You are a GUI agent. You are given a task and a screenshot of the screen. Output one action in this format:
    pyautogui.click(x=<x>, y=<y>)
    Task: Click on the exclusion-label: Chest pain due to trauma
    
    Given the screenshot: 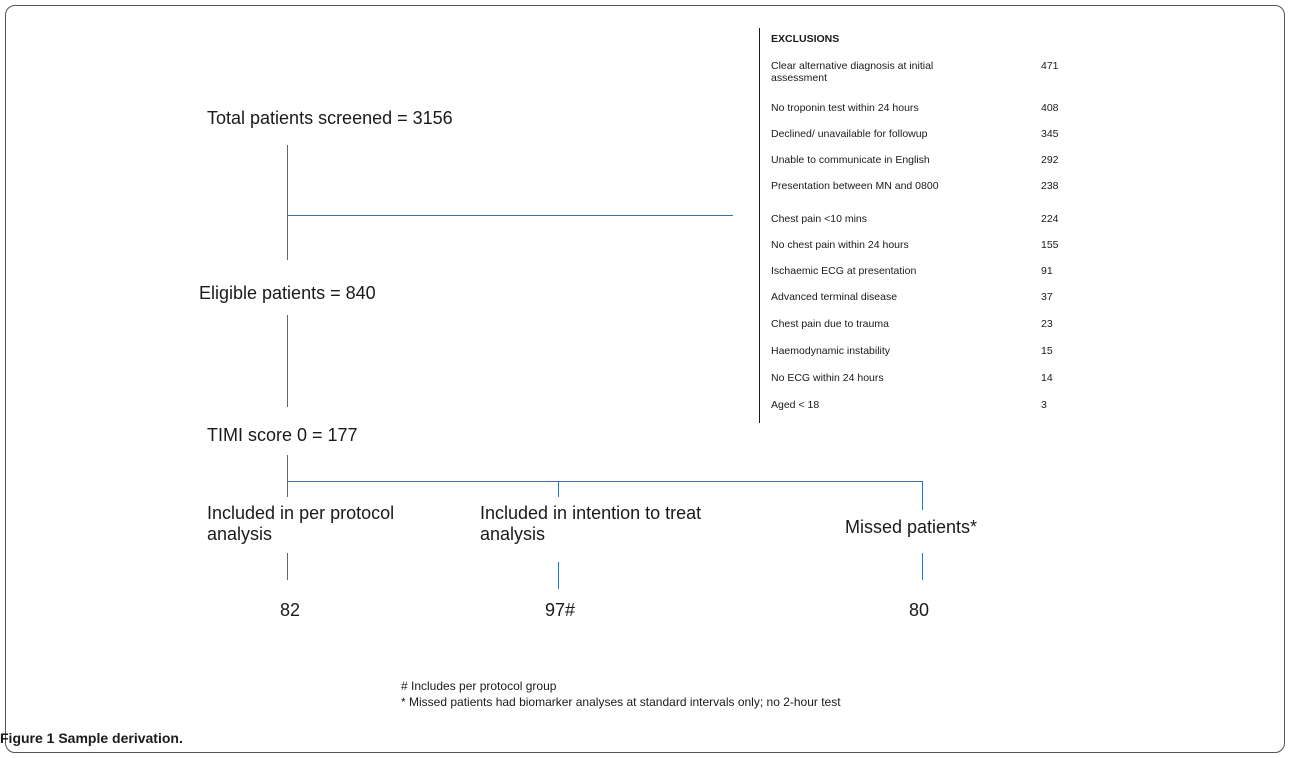 What is the action you would take?
    pyautogui.click(x=830, y=324)
    